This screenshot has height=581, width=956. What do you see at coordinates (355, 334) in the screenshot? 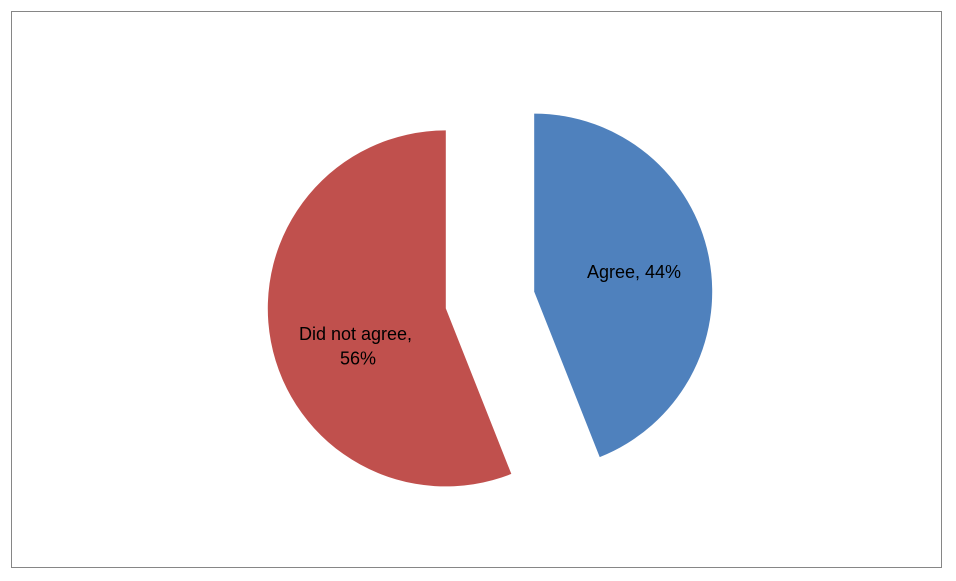
I see `slice-label-did-not-agree-line1: Did not agree,` at bounding box center [355, 334].